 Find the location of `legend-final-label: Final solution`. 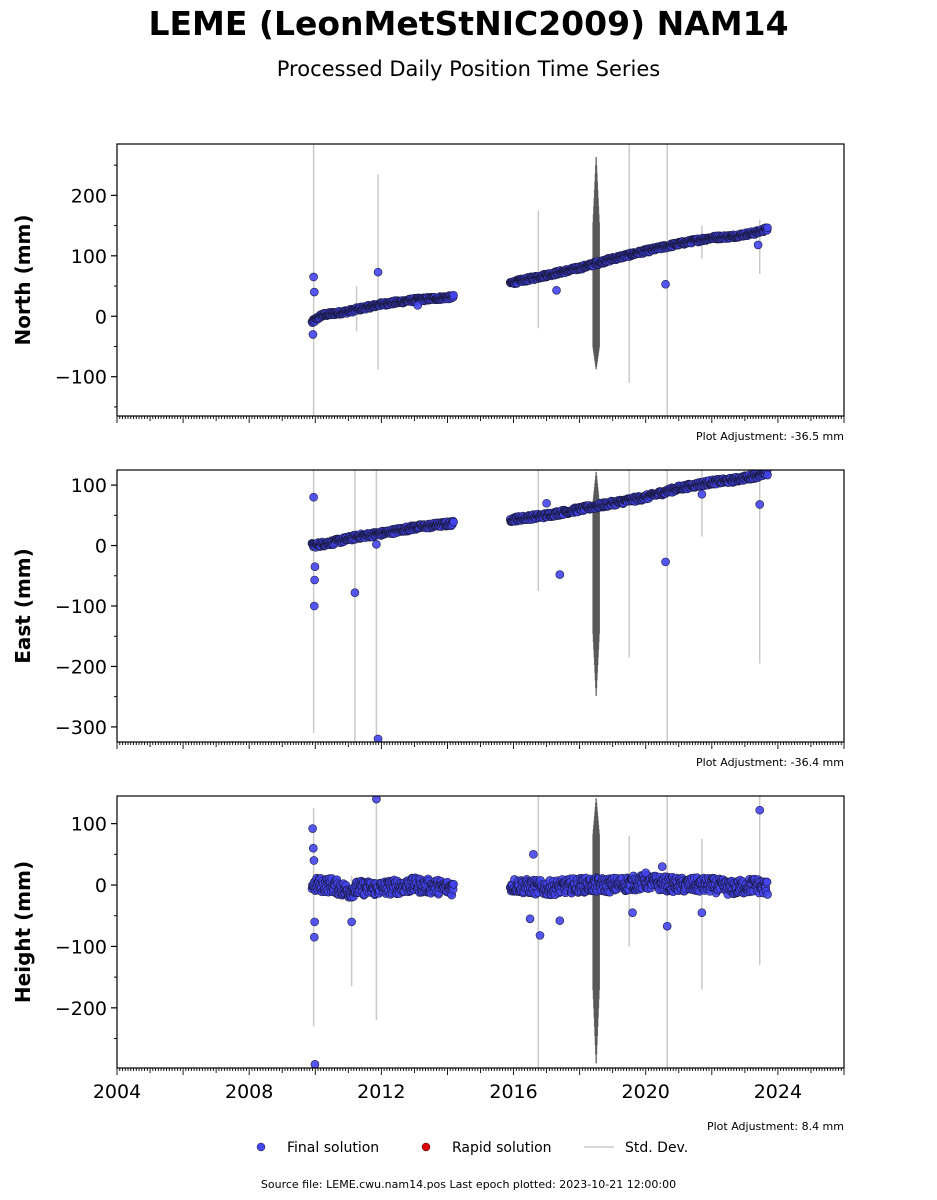

legend-final-label: Final solution is located at coordinates (333, 1148).